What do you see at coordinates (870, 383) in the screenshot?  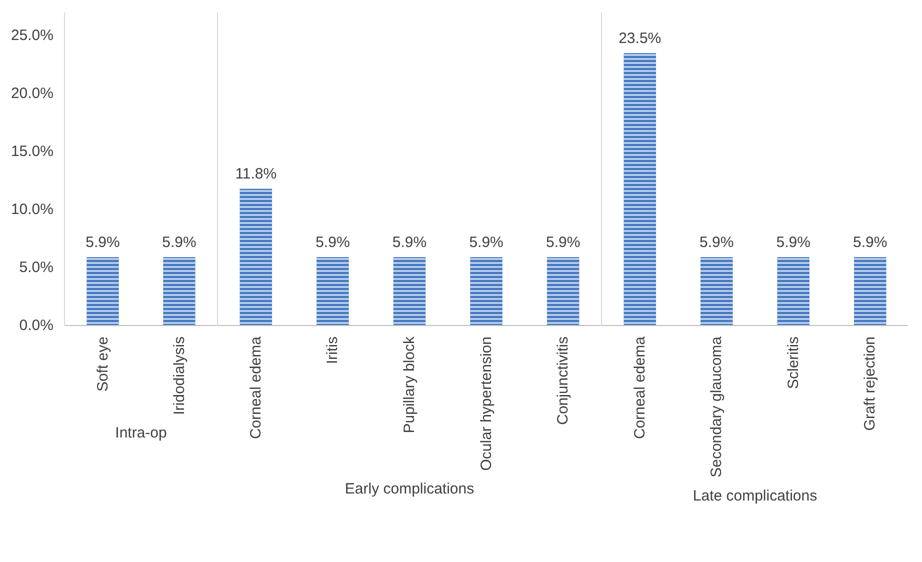 I see `x-tick-label: Graft rejection` at bounding box center [870, 383].